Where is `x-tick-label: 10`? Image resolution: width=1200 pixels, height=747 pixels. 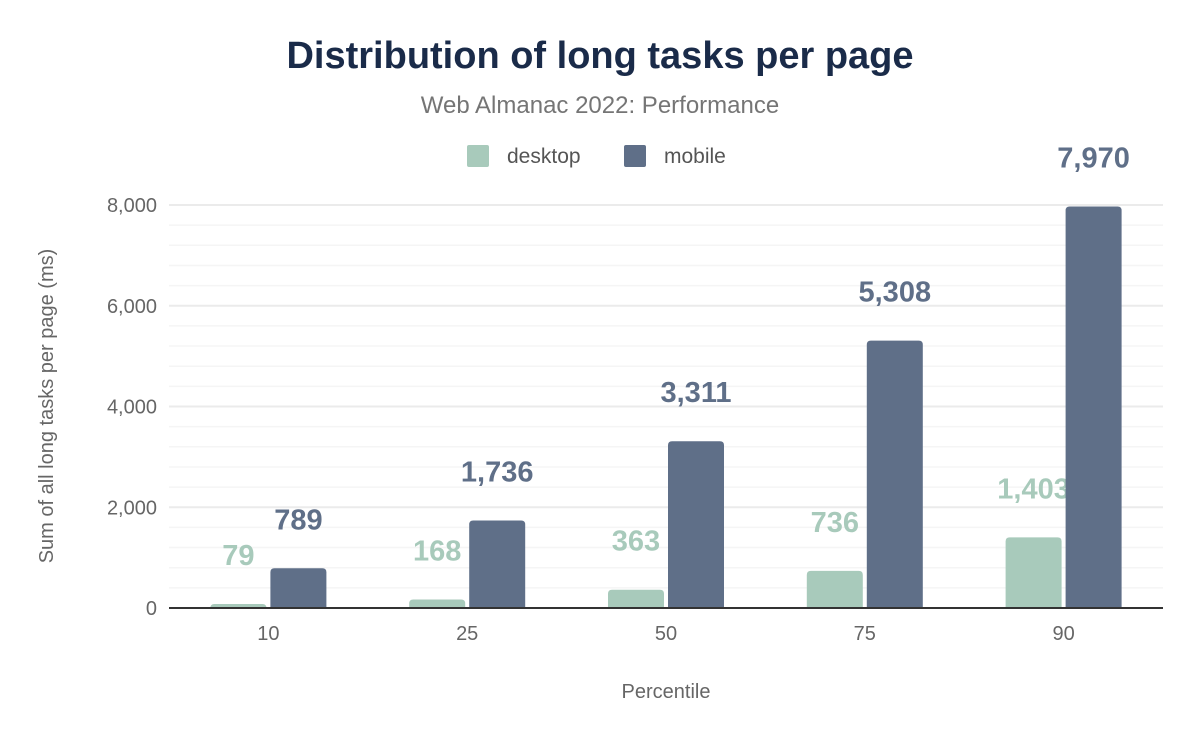
x-tick-label: 10 is located at coordinates (268, 634).